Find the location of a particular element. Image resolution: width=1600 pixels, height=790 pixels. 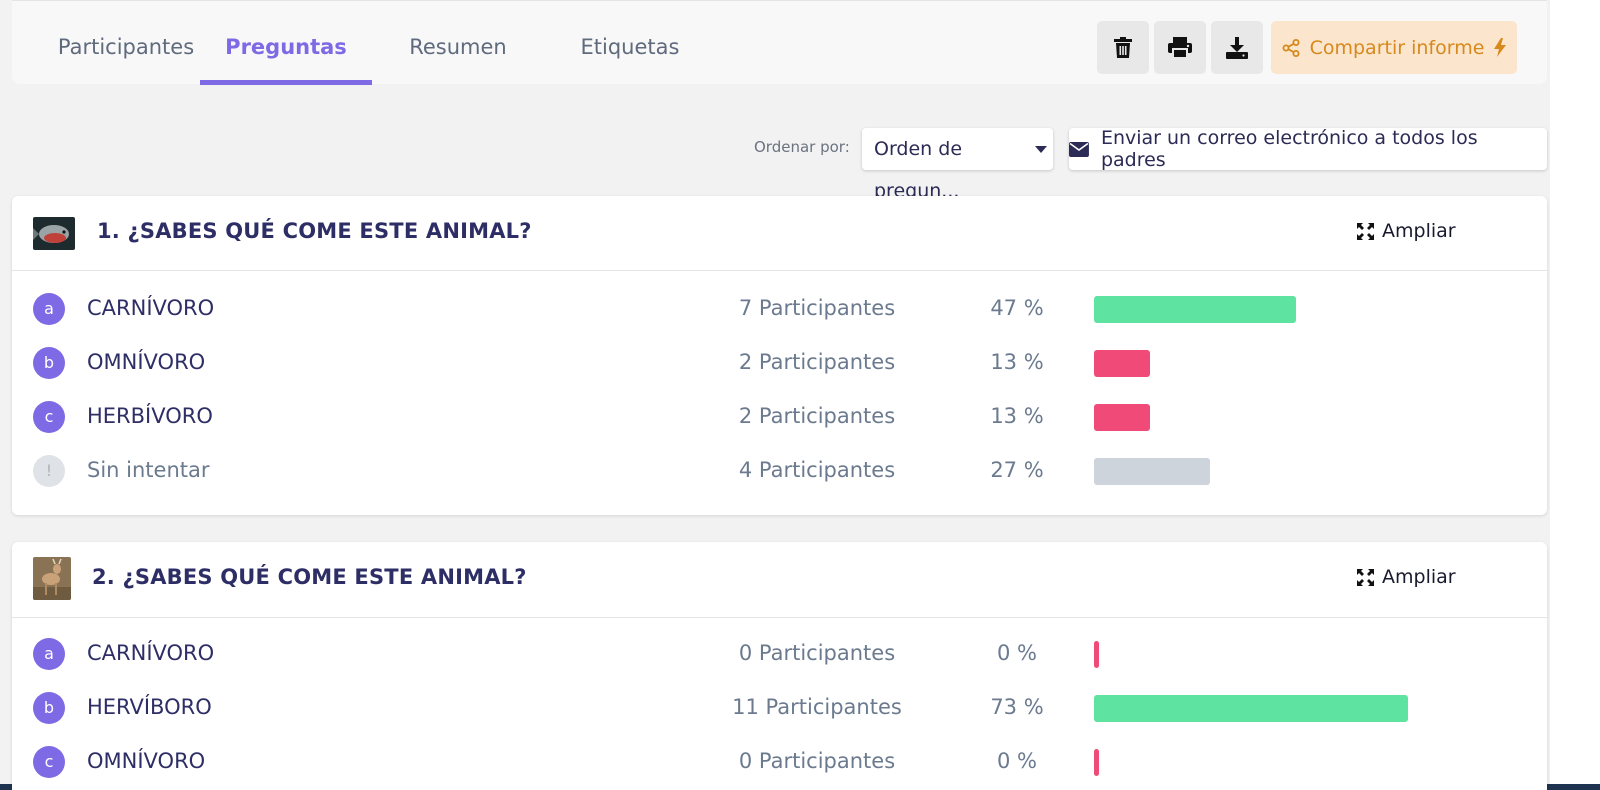

percentage: 27 % is located at coordinates (1017, 470).